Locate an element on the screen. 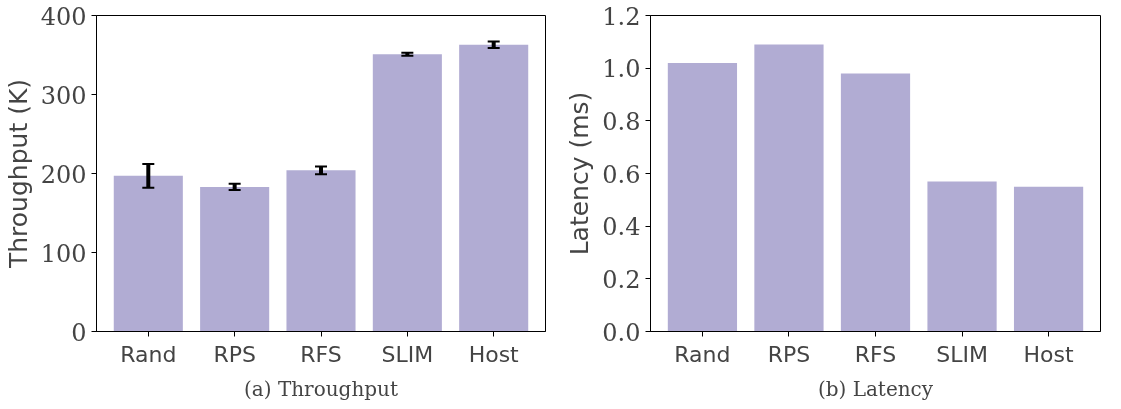 Image resolution: width=1121 pixels, height=409 pixels. y-tick-label: 1.0 is located at coordinates (621, 69).